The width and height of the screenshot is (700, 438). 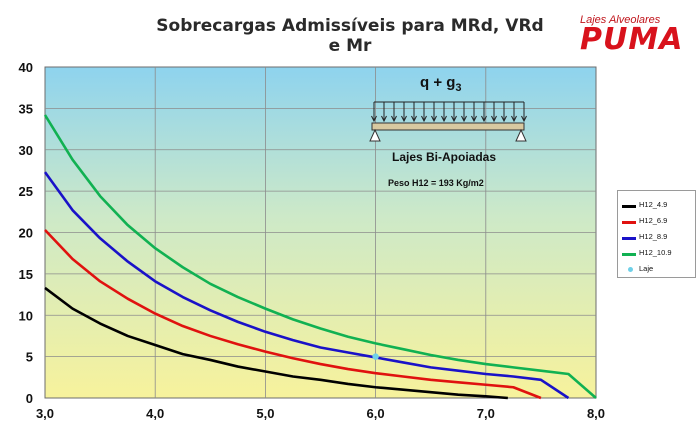 I want to click on brand-name: PUMA, so click(x=632, y=39).